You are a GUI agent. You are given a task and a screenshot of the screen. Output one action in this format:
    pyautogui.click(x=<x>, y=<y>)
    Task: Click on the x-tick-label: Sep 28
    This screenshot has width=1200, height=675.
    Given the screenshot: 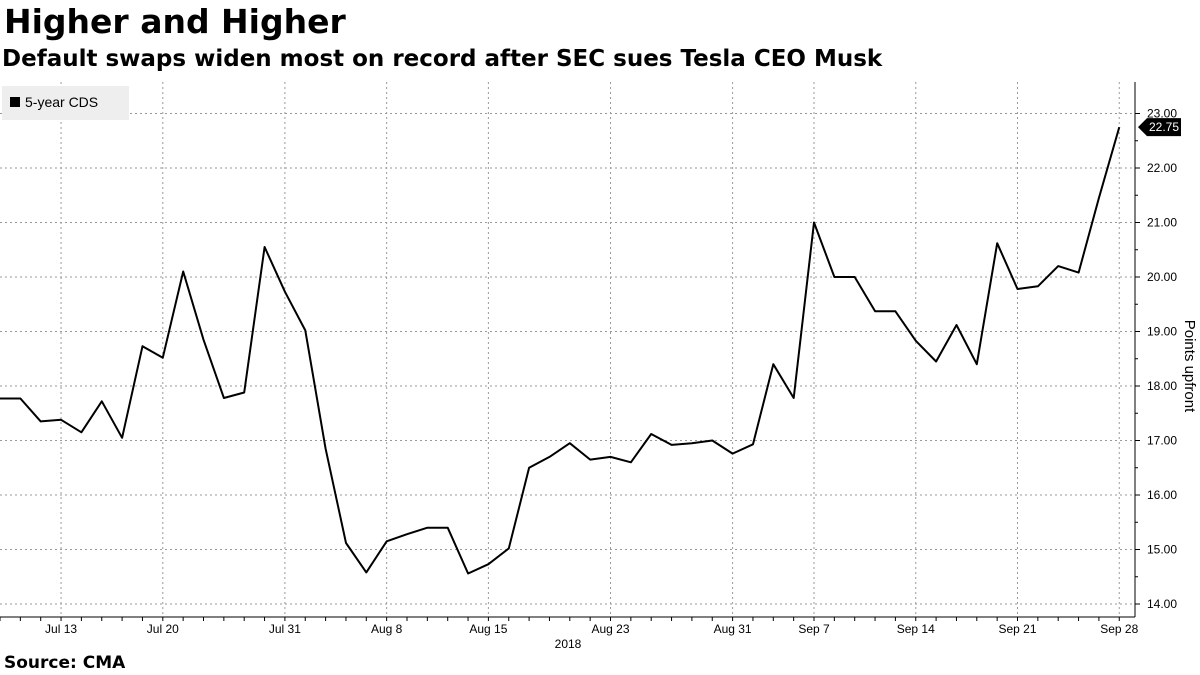 What is the action you would take?
    pyautogui.click(x=1119, y=629)
    